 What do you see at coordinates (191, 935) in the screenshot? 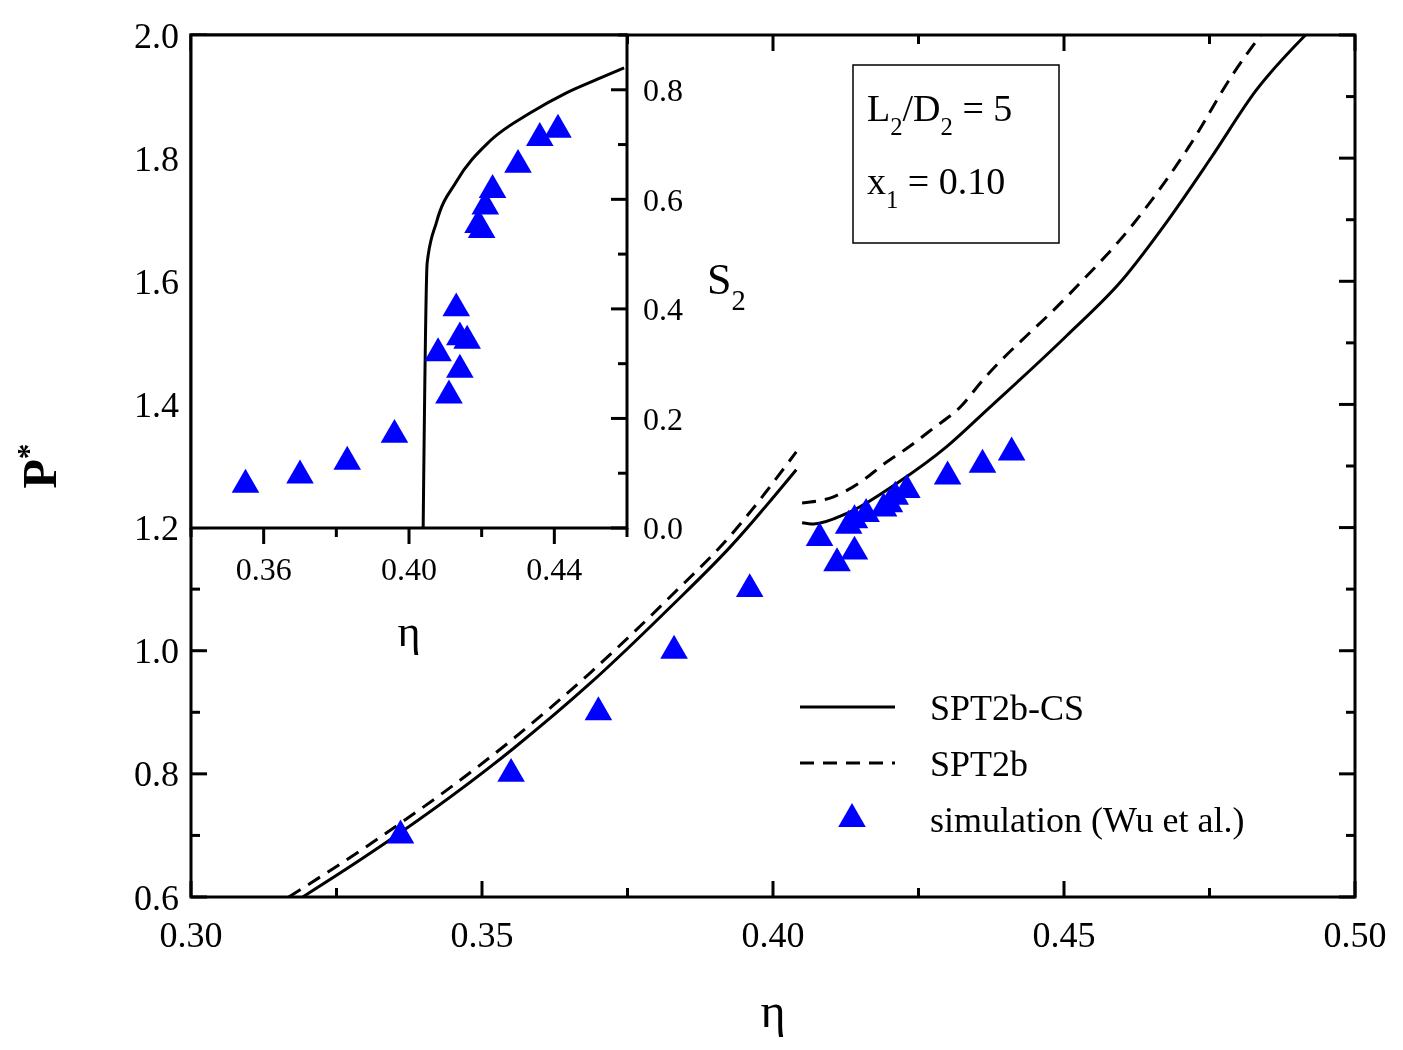
I see `x-tick-label: 0.30` at bounding box center [191, 935].